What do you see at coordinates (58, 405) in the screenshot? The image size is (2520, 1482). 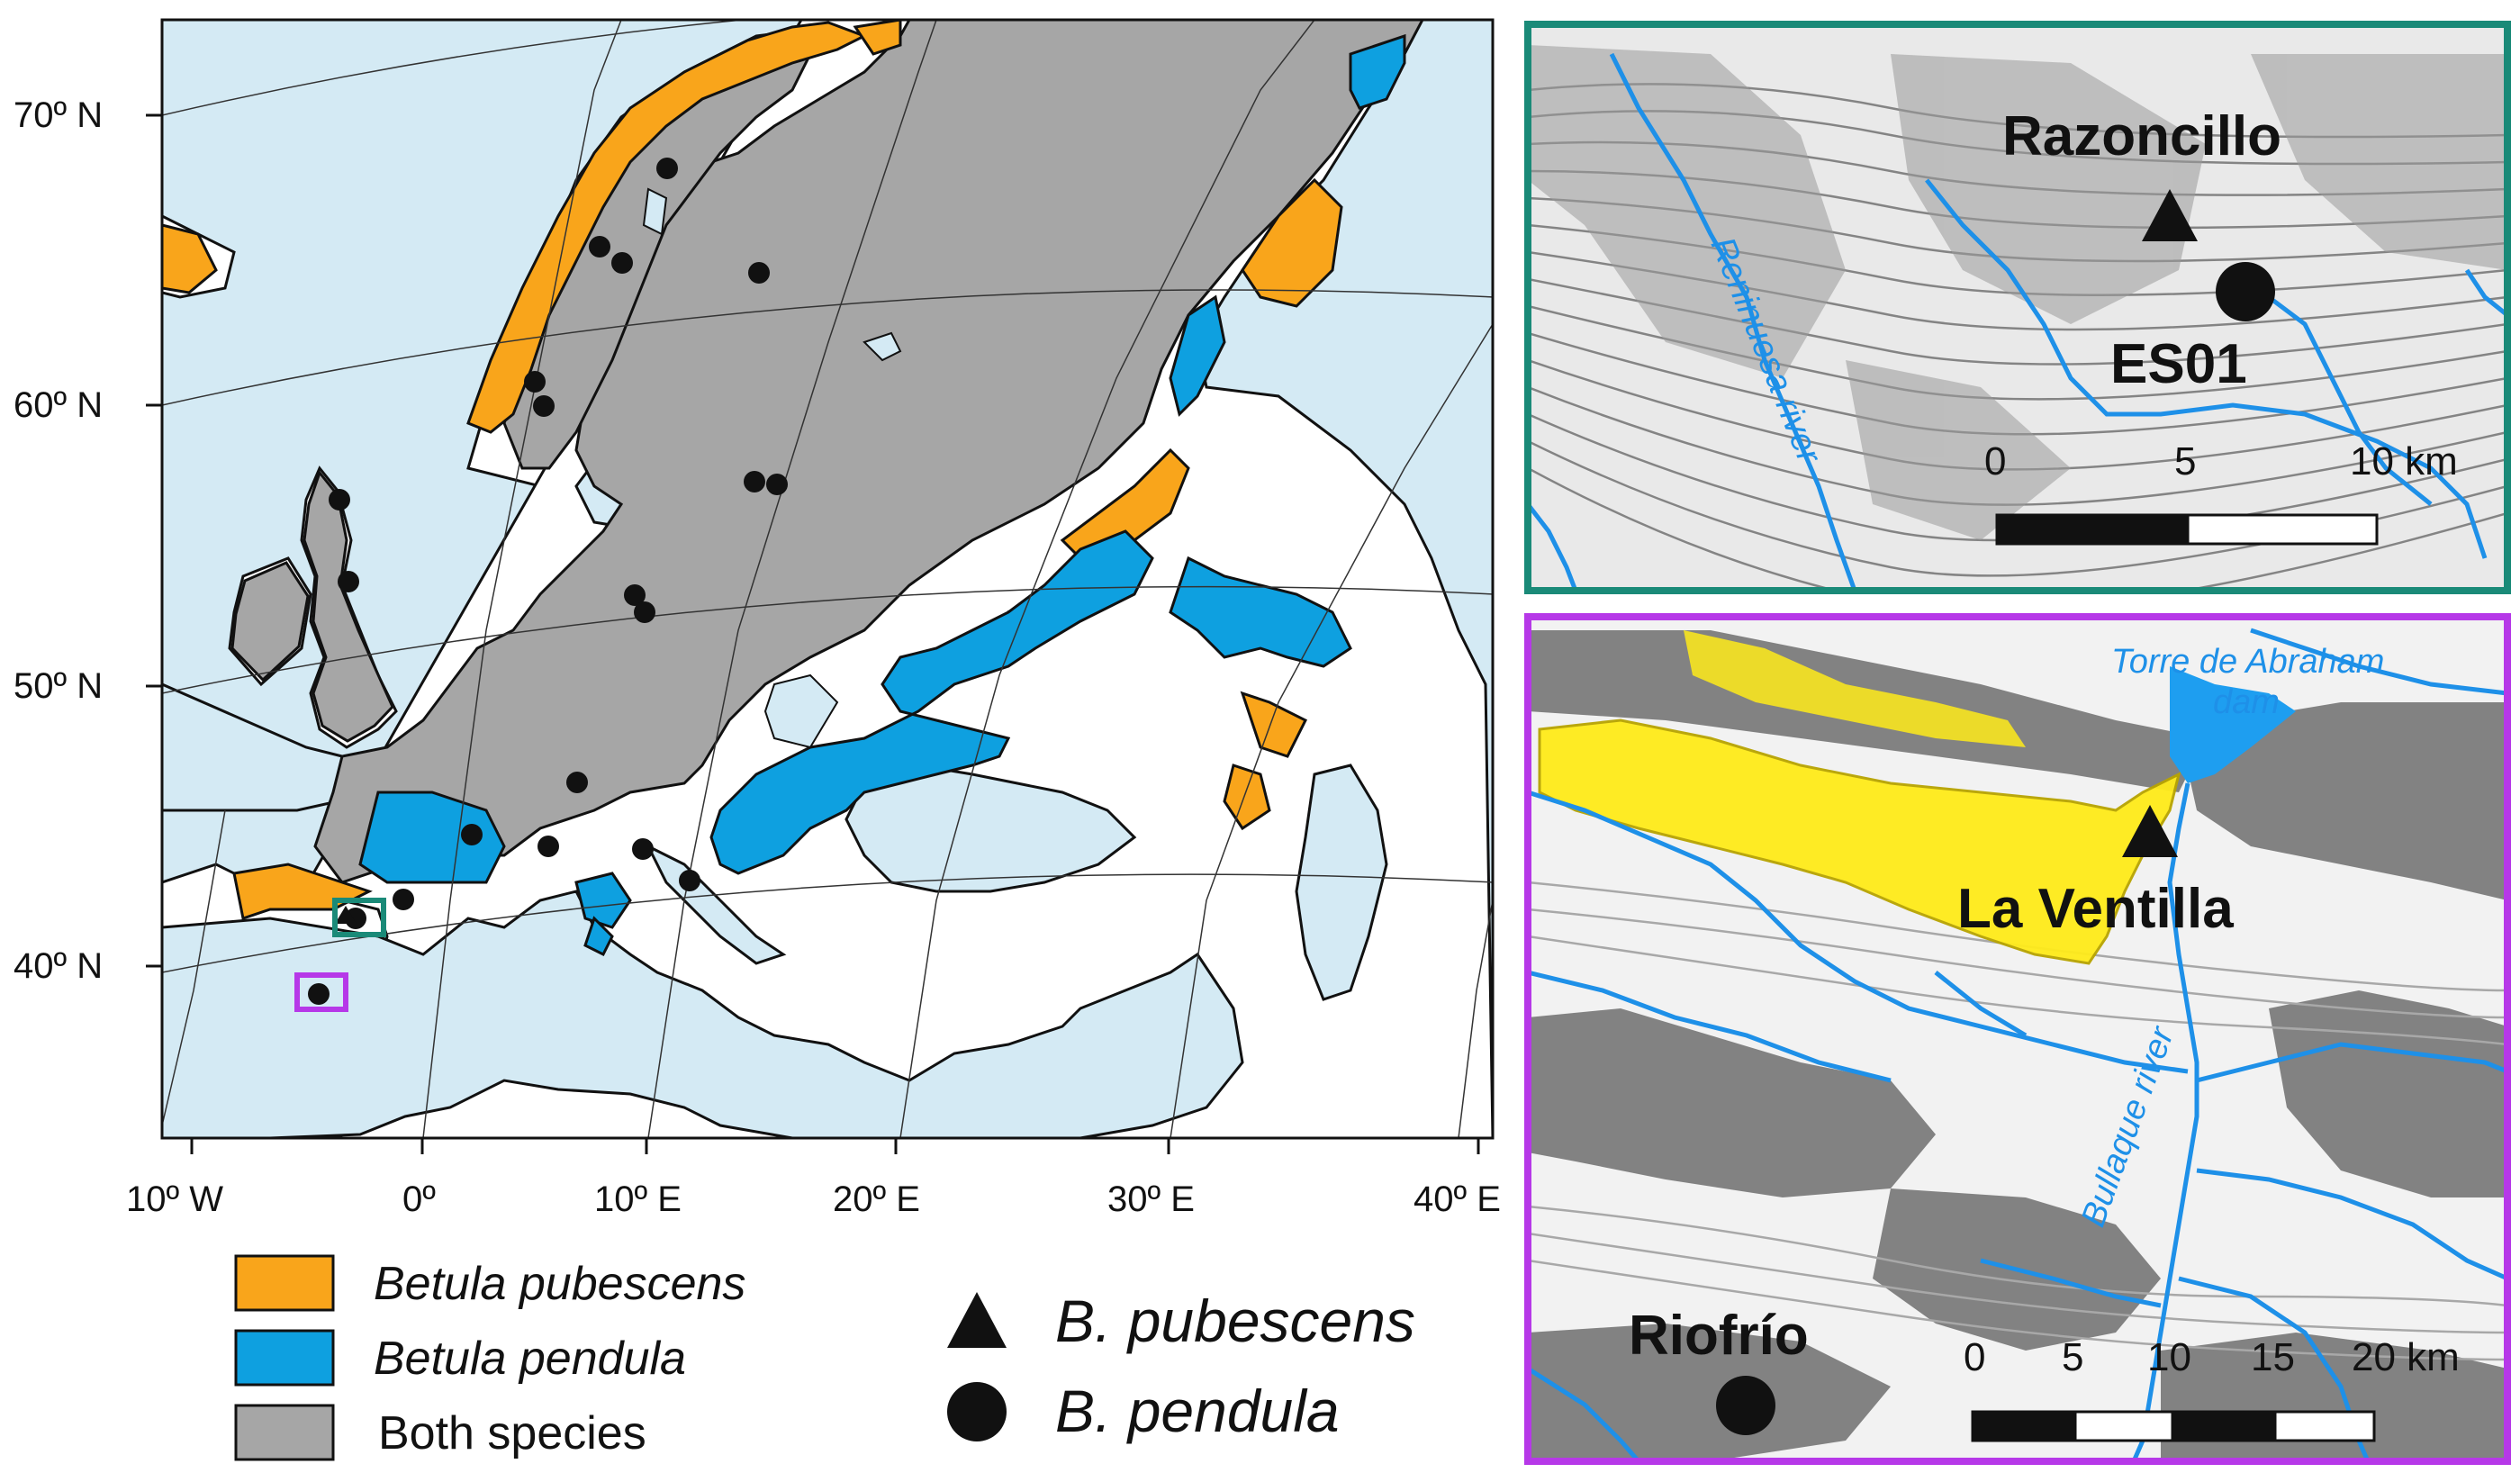 I see `lat-label-60: 60º N` at bounding box center [58, 405].